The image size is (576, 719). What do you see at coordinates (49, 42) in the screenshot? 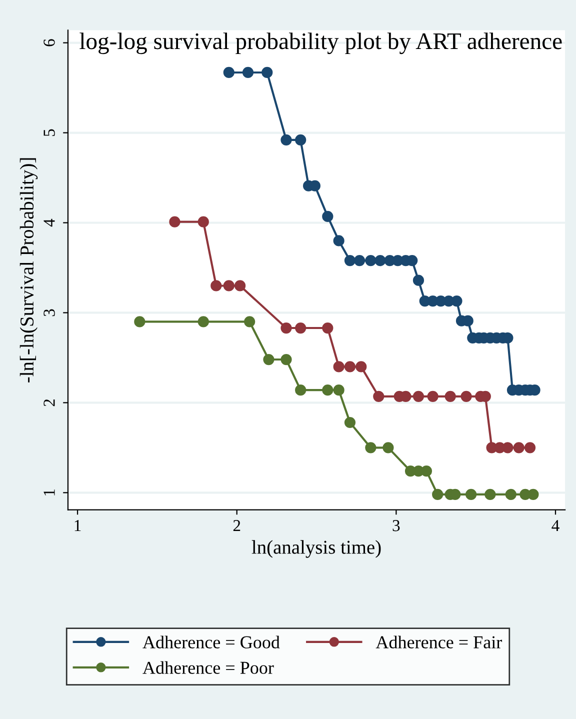
I see `y-tick-label: 6` at bounding box center [49, 42].